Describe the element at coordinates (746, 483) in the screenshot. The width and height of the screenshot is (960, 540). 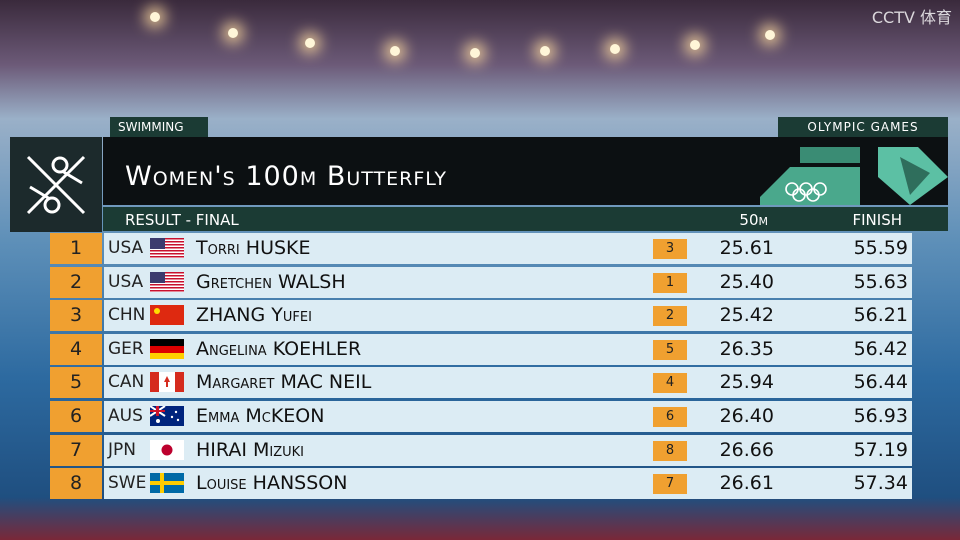
I see `split-time: 26.61` at that location.